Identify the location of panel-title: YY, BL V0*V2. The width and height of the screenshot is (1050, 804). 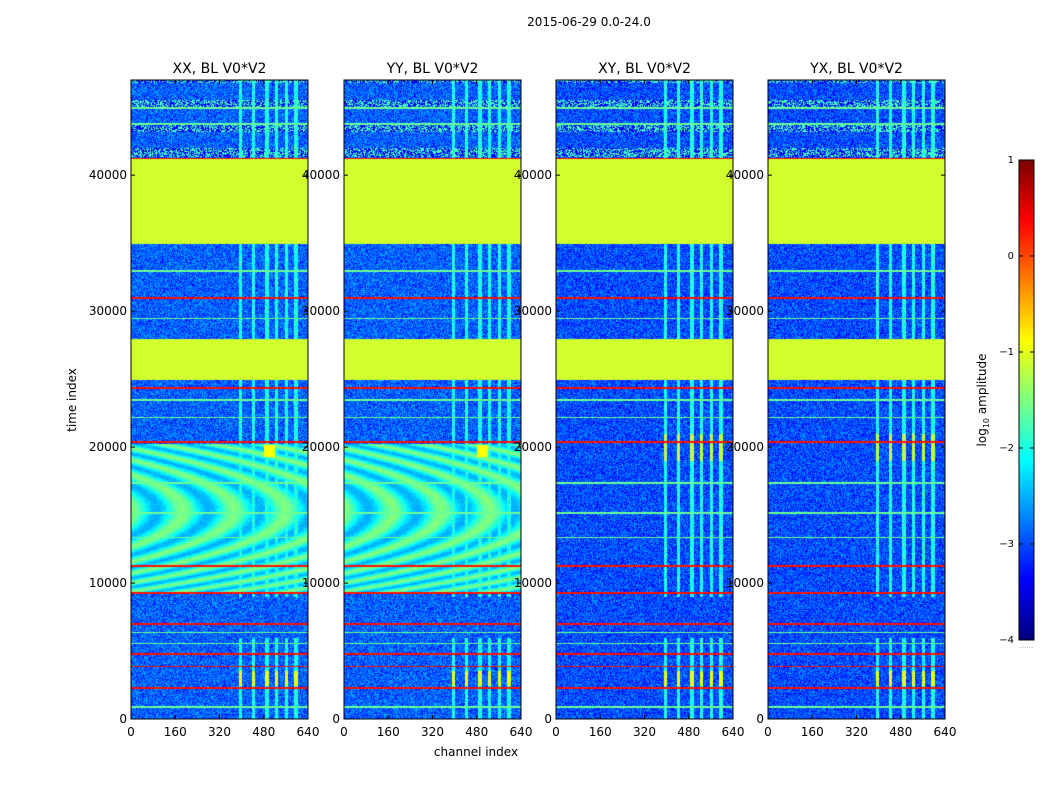
(432, 69).